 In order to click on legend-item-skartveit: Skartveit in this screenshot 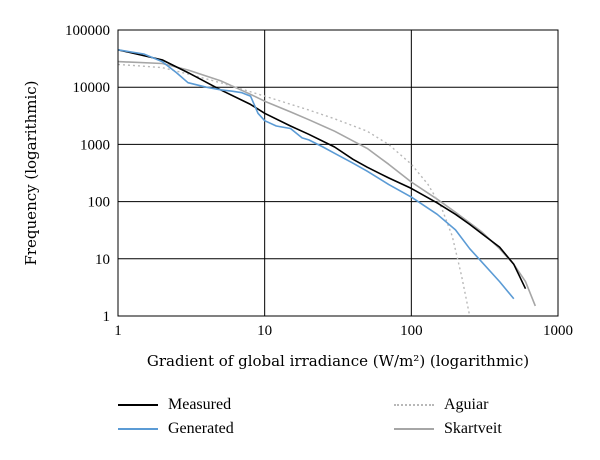, I will do `click(448, 429)`.